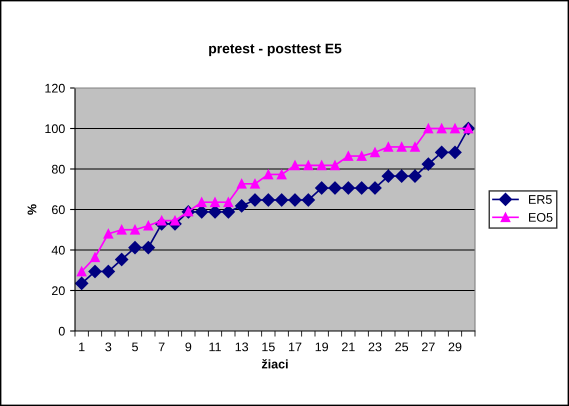 The width and height of the screenshot is (569, 406). Describe the element at coordinates (268, 347) in the screenshot. I see `x-tick-label: 15` at that location.